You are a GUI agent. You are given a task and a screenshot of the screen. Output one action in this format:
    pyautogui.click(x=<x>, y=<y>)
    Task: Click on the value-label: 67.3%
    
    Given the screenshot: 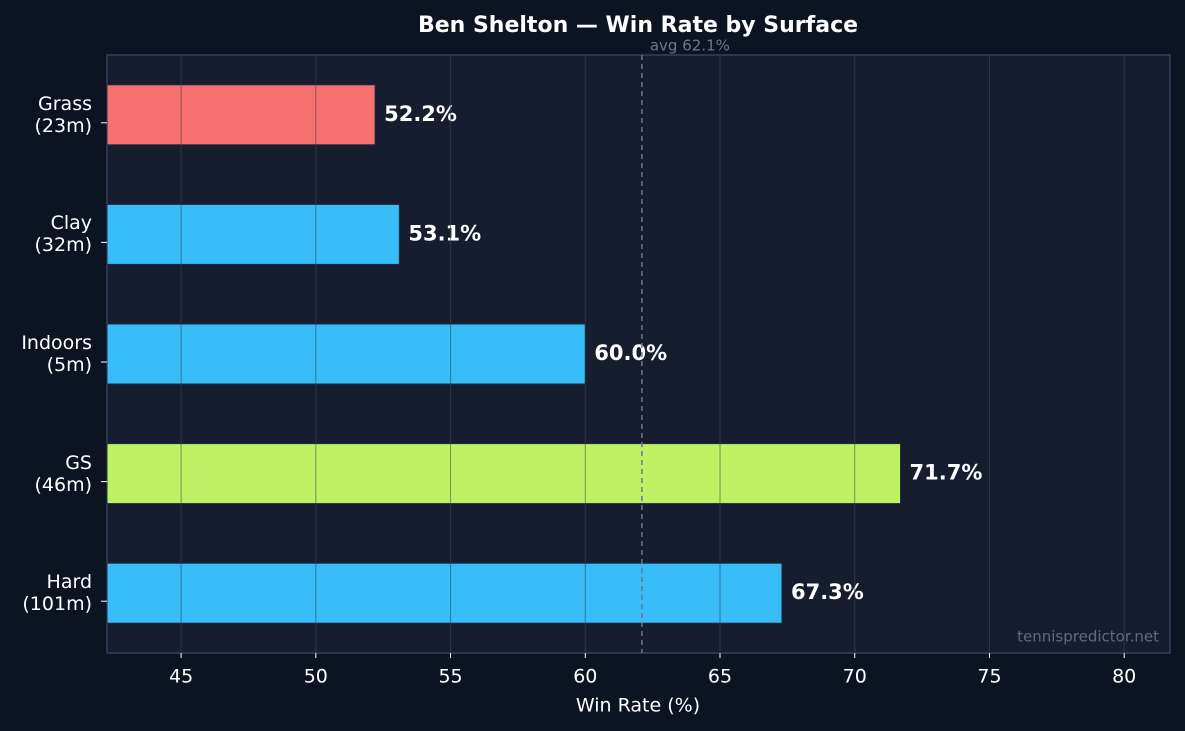 What is the action you would take?
    pyautogui.click(x=827, y=592)
    